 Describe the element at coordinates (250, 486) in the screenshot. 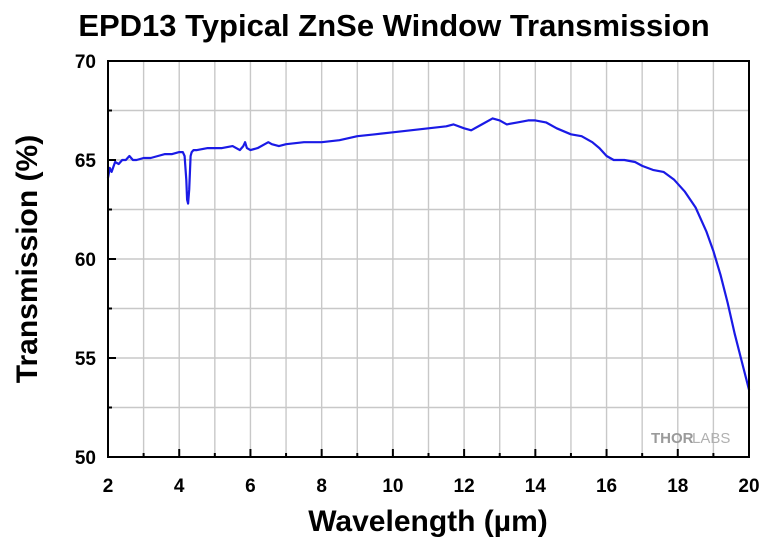

I see `x-tick-label: 6` at that location.